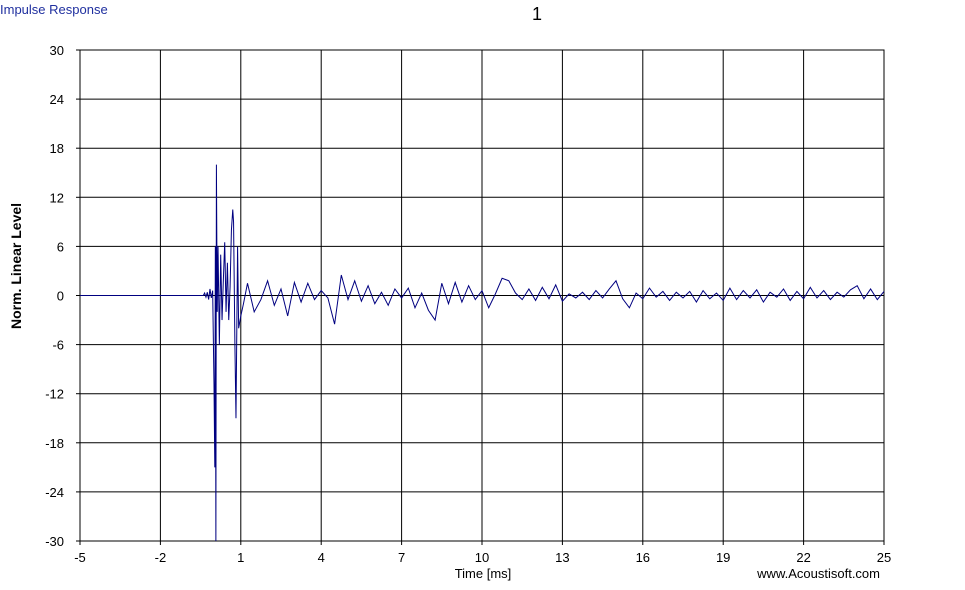  What do you see at coordinates (537, 14) in the screenshot?
I see `chart-title: 1` at bounding box center [537, 14].